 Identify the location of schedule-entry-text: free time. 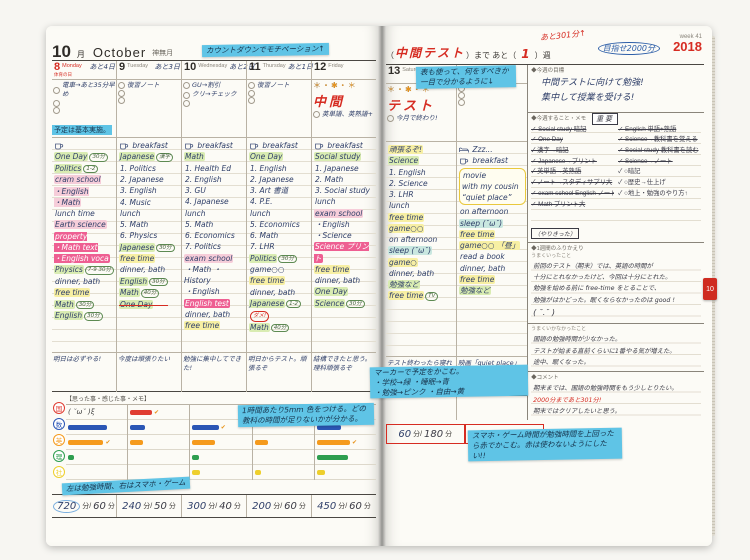
(477, 279).